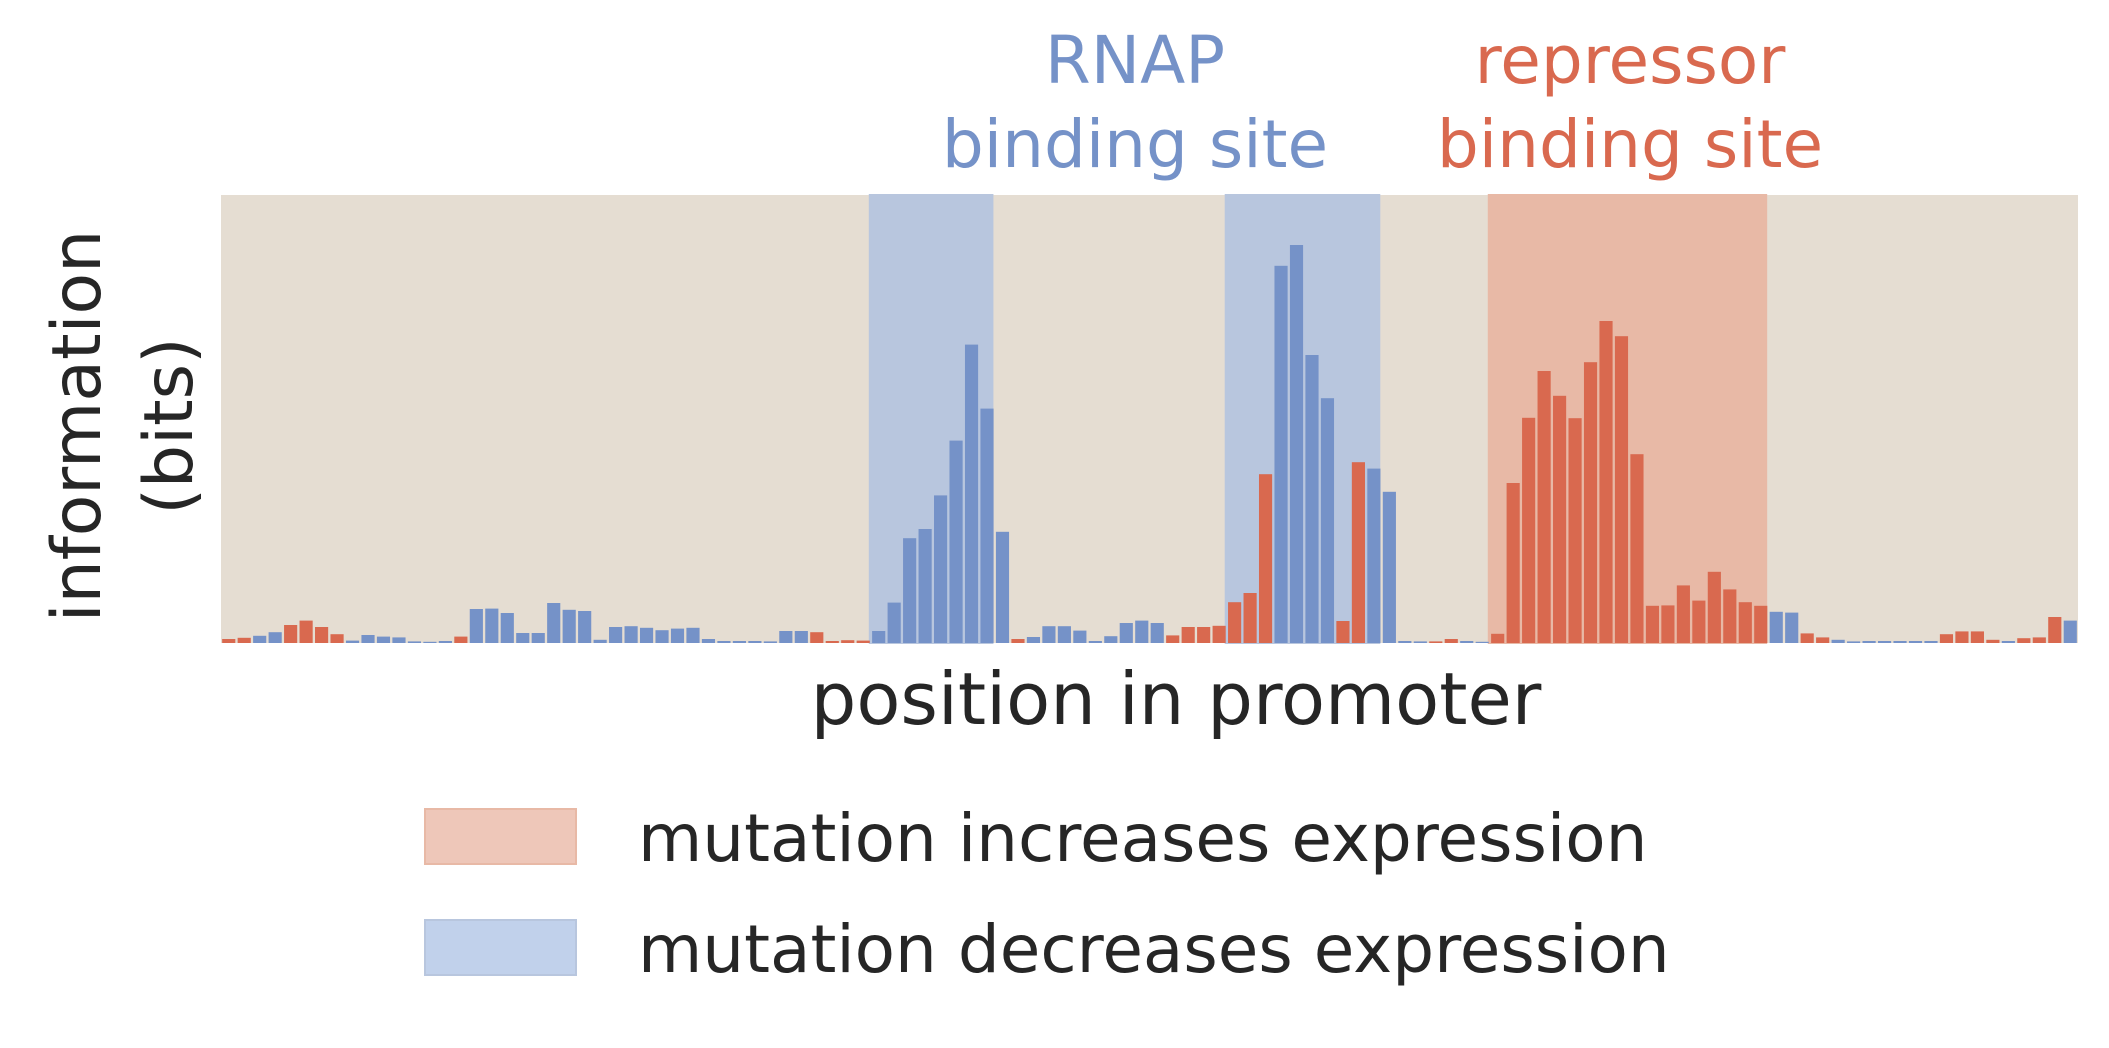 The image size is (2109, 1048). I want to click on y-axis-label-line1: information, so click(77, 426).